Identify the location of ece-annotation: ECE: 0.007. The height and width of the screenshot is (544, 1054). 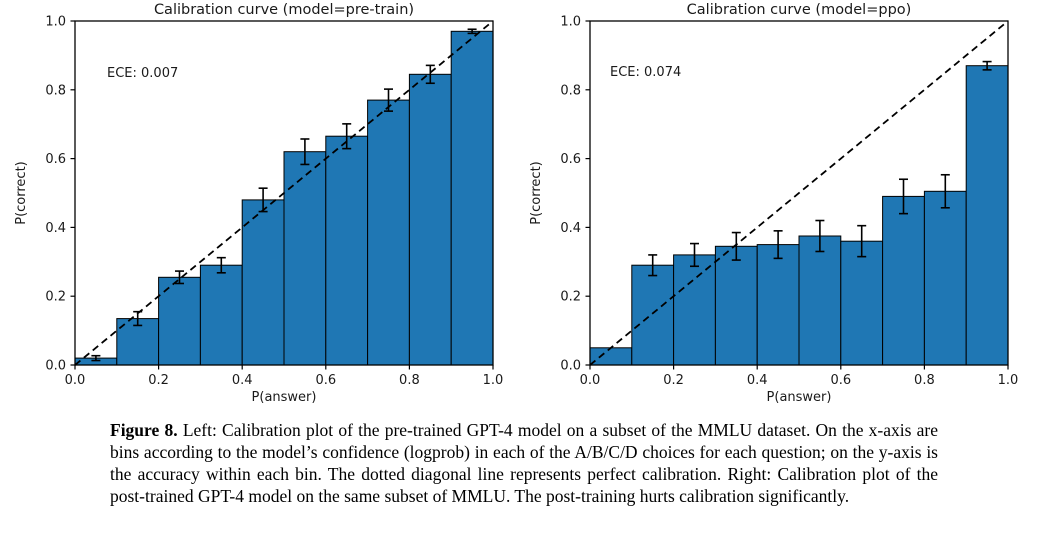
(142, 73).